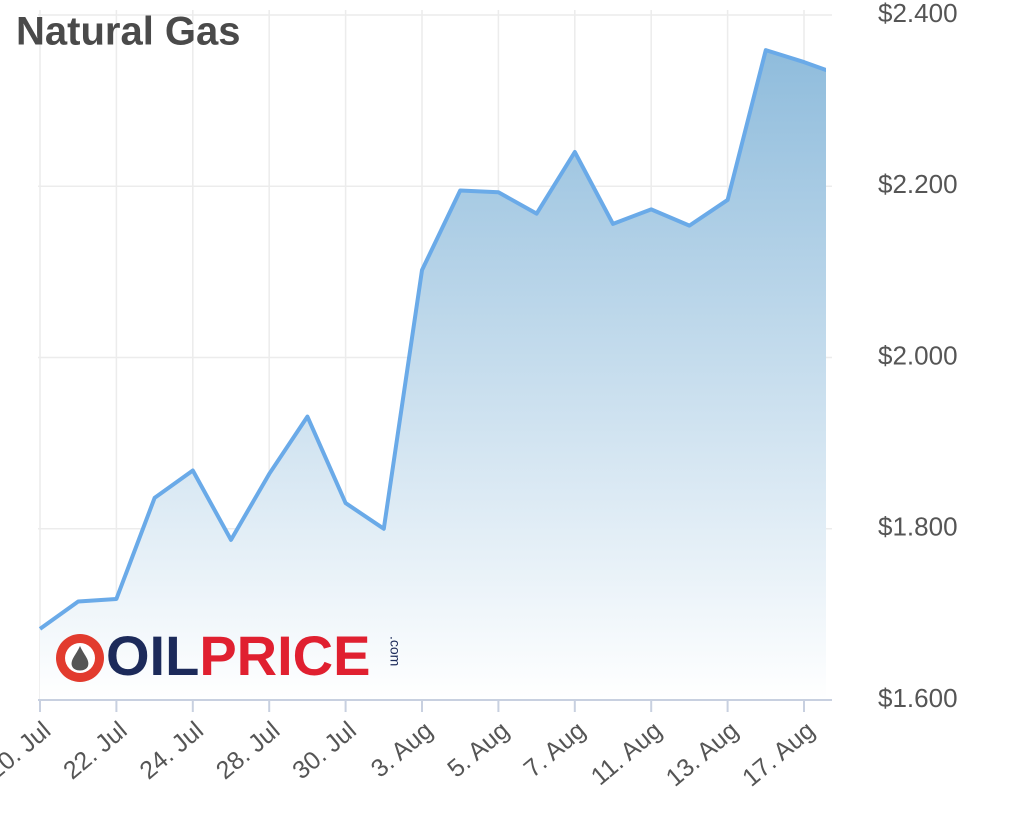 Image resolution: width=1024 pixels, height=834 pixels. What do you see at coordinates (918, 698) in the screenshot?
I see `y-tick-label: $1.600` at bounding box center [918, 698].